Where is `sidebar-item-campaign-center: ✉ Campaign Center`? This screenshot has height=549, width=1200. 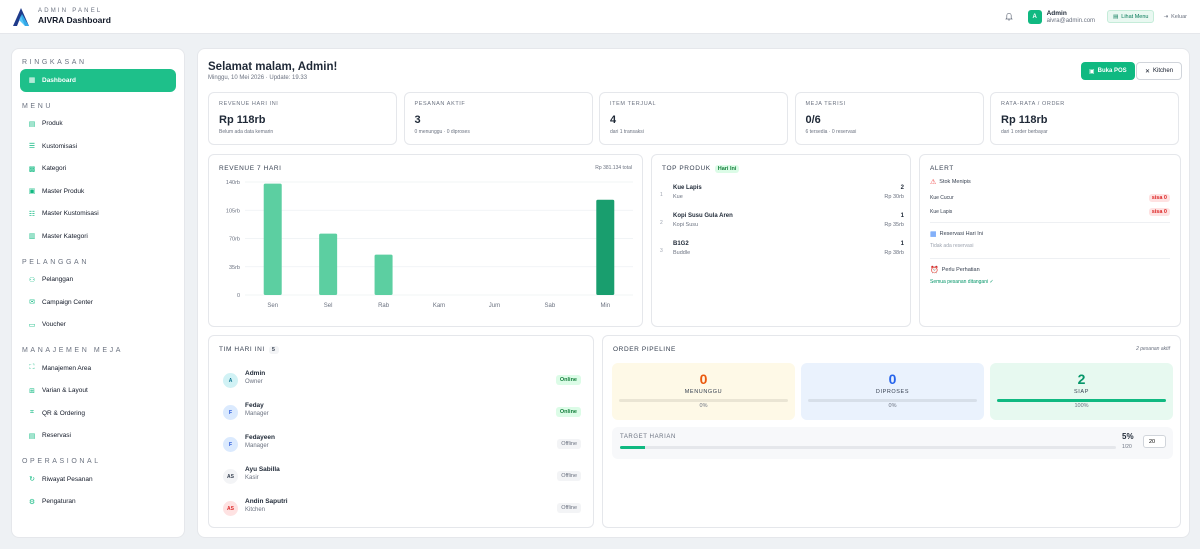 sidebar-item-campaign-center: ✉ Campaign Center is located at coordinates (98, 302).